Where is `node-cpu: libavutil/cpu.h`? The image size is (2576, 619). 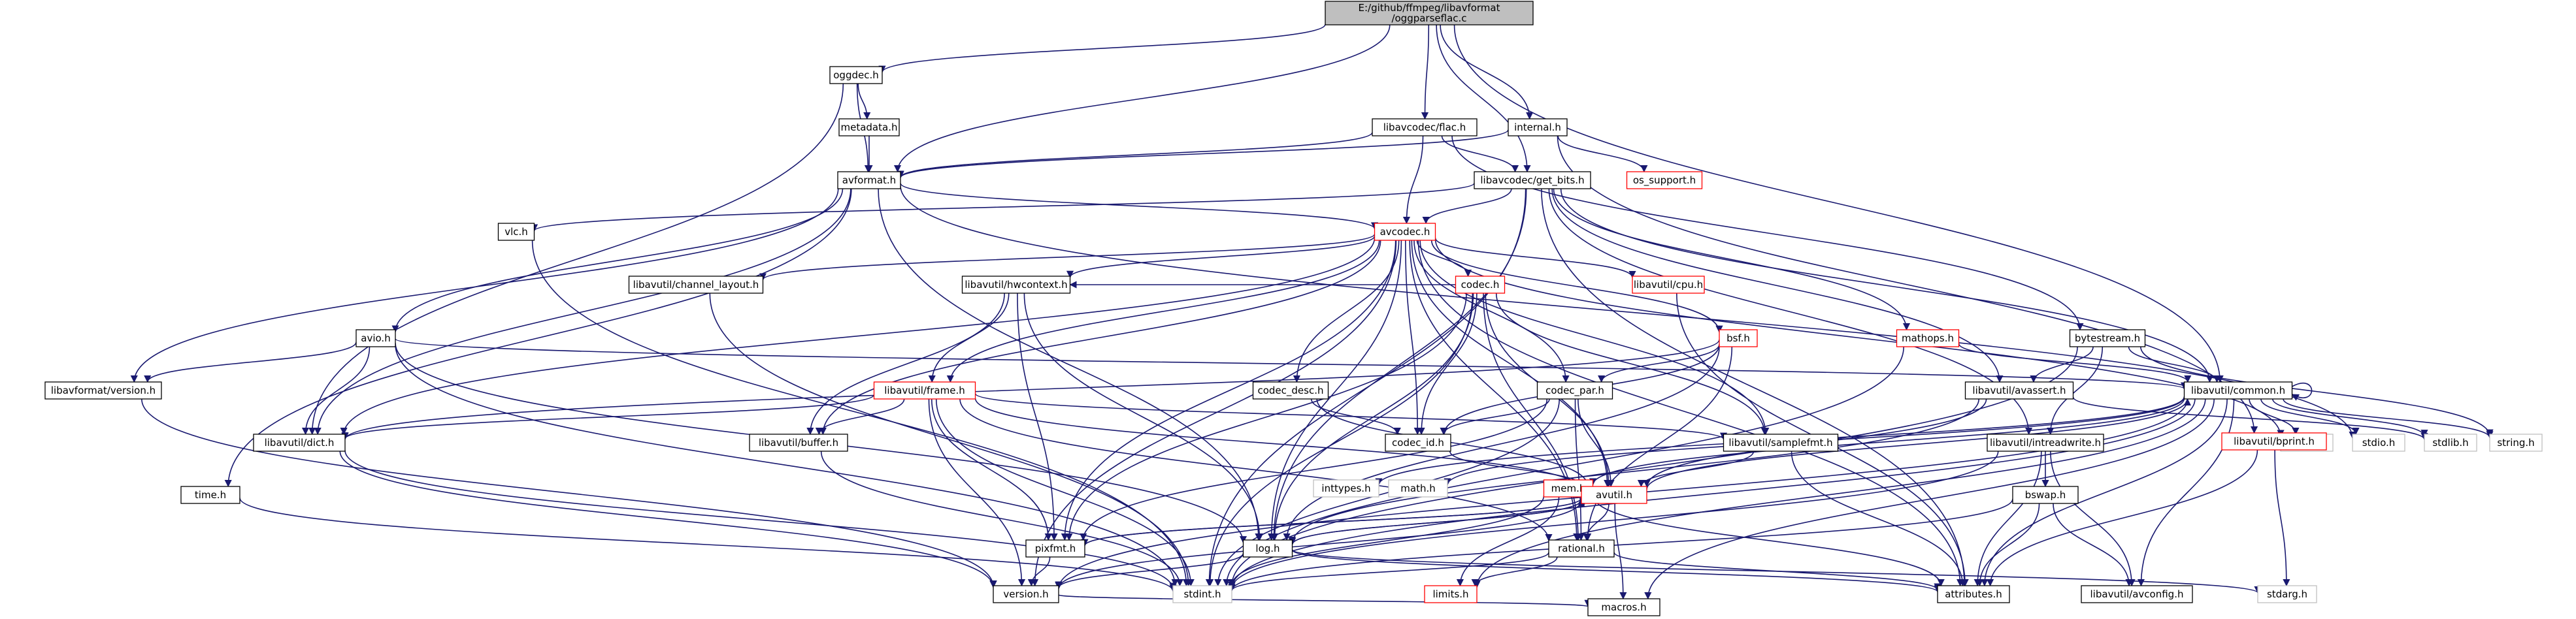
node-cpu: libavutil/cpu.h is located at coordinates (1668, 285).